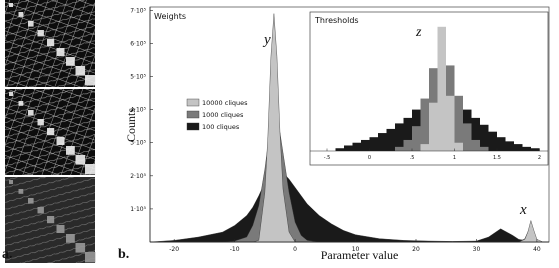 This screenshot has height=268, width=559. What do you see at coordinates (235, 249) in the screenshot?
I see `x-tick-label: -10` at bounding box center [235, 249].